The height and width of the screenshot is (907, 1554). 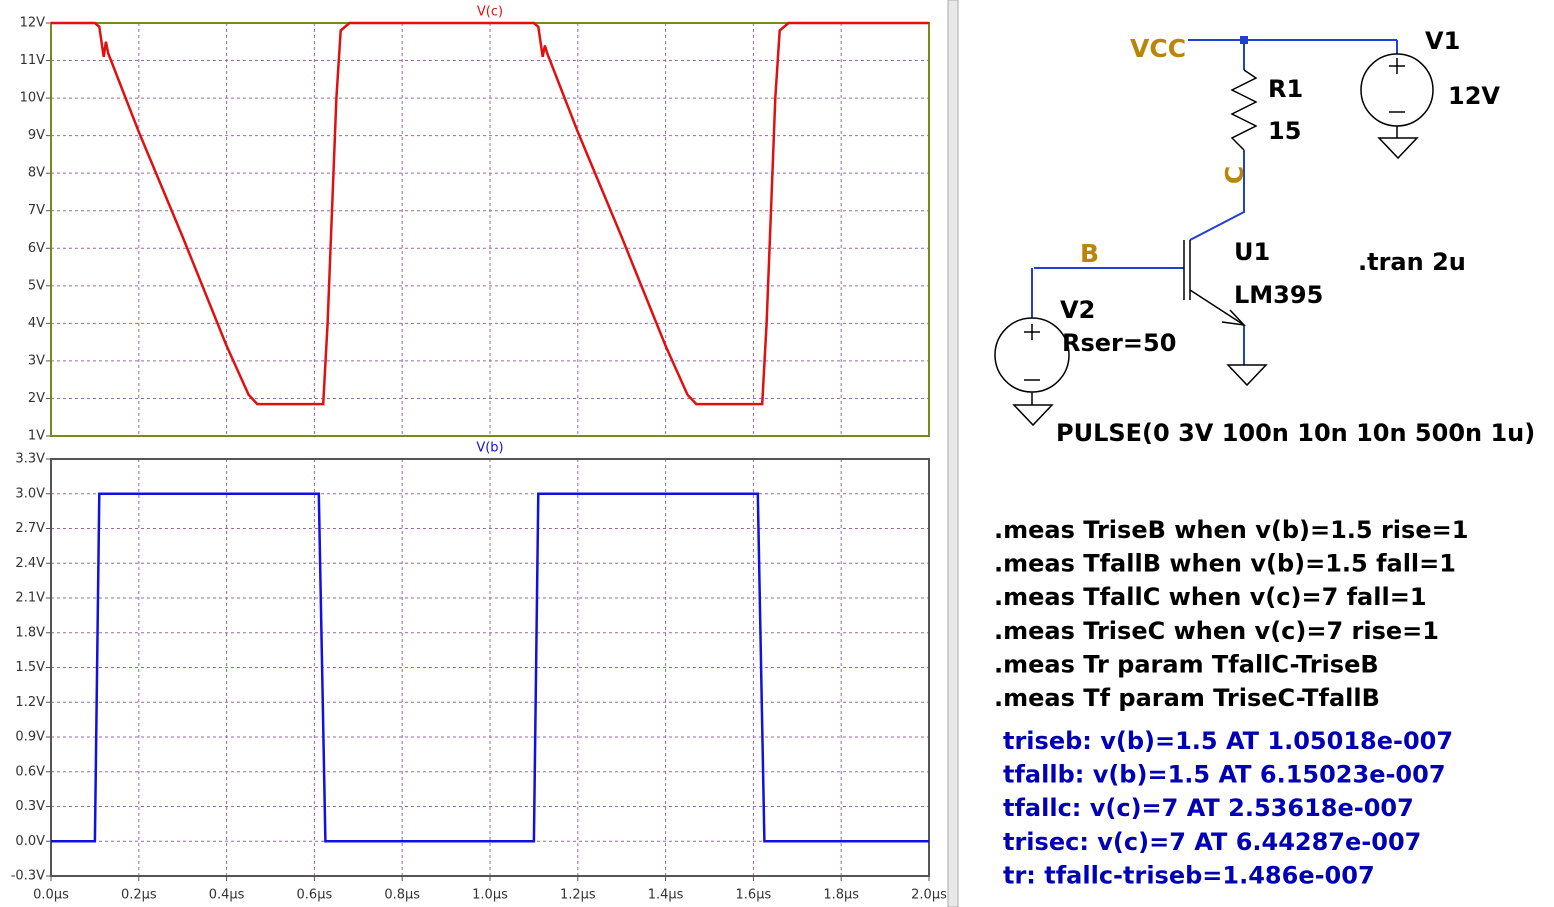 I want to click on trace-title: V(c), so click(x=490, y=12).